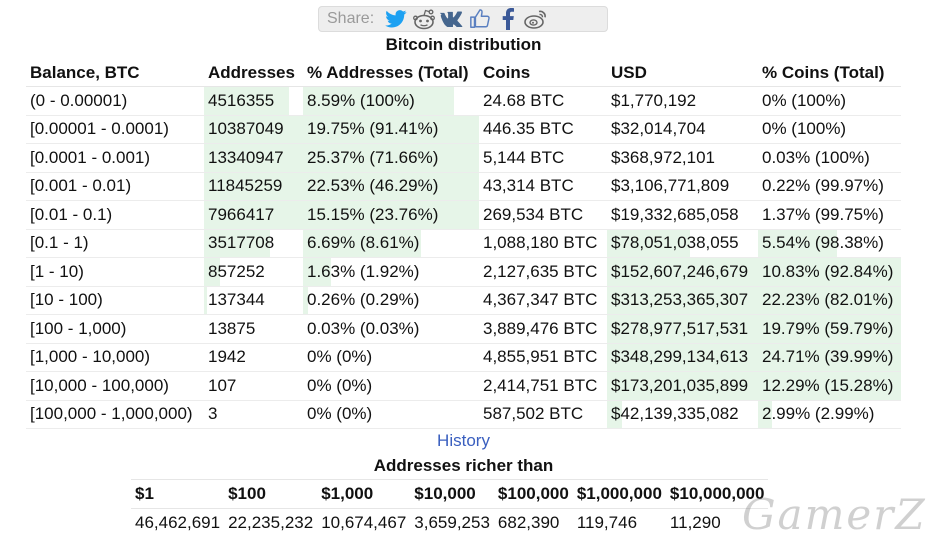 This screenshot has width=950, height=544. I want to click on cell-pct-addresses: 15.15% (23.76%), so click(391, 215).